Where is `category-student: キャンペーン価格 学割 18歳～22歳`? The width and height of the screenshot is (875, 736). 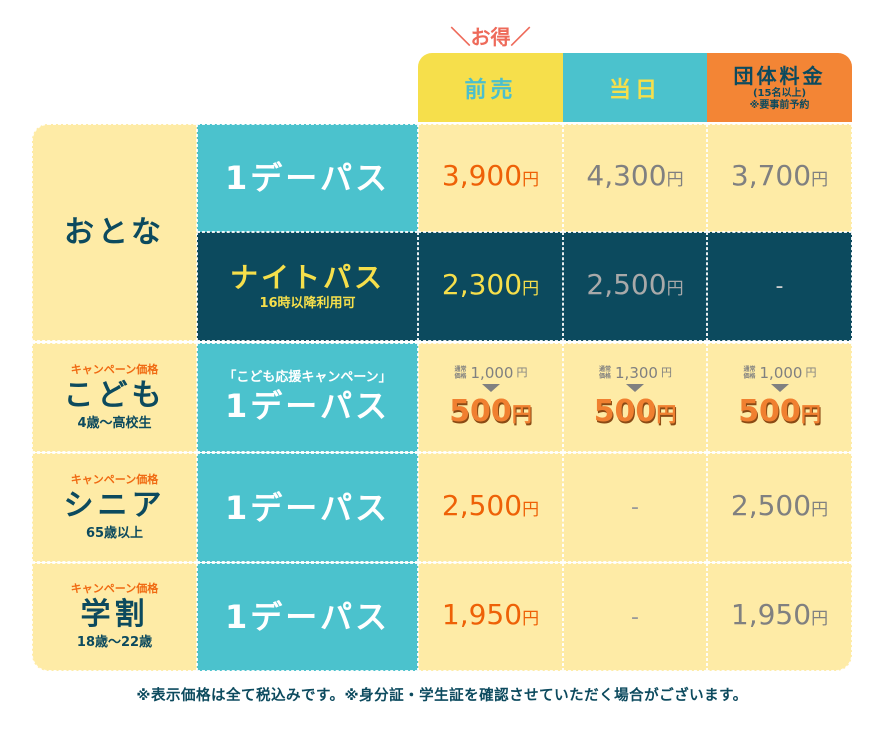 category-student: キャンペーン価格 学割 18歳～22歳 is located at coordinates (114, 617).